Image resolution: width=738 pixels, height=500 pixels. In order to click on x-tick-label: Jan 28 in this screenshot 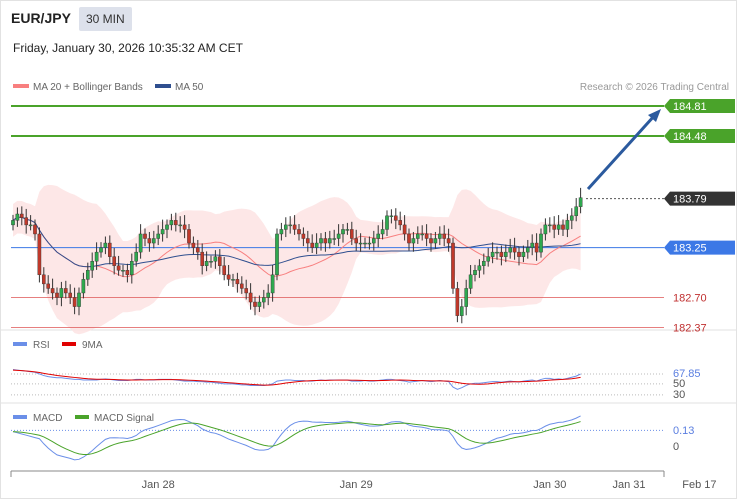, I will do `click(158, 485)`.